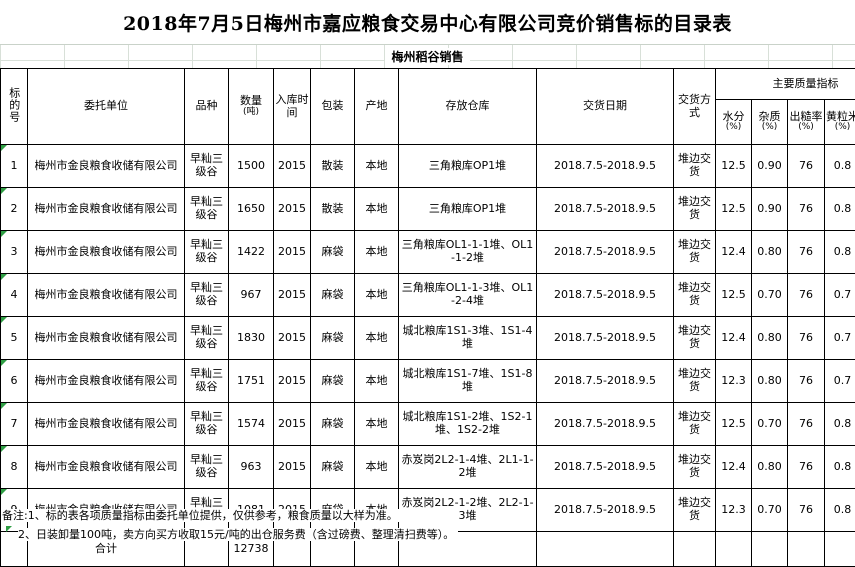  What do you see at coordinates (605, 107) in the screenshot?
I see `col-header-delivery-date: 交货日期` at bounding box center [605, 107].